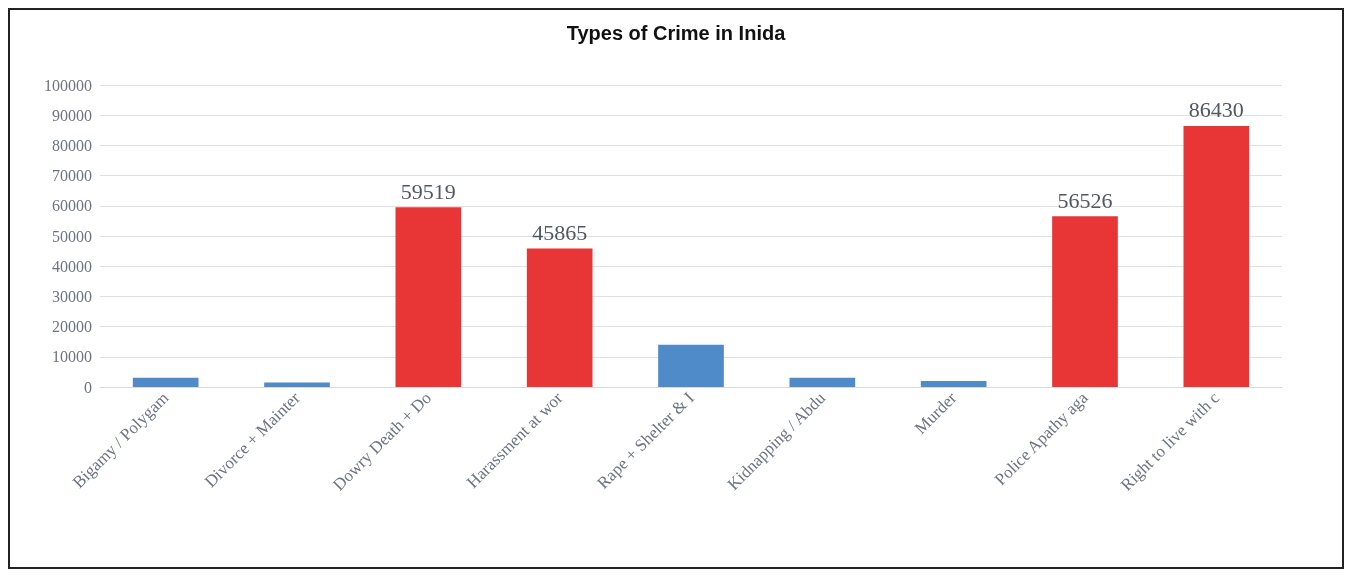 This screenshot has height=577, width=1352. I want to click on data-label: 86430, so click(1216, 110).